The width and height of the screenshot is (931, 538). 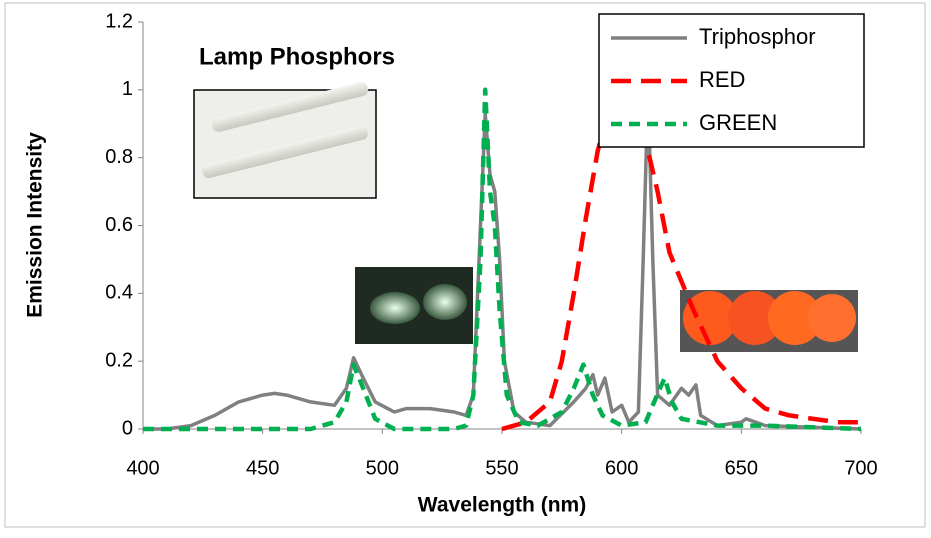 What do you see at coordinates (501, 468) in the screenshot?
I see `x-tick-label: 550` at bounding box center [501, 468].